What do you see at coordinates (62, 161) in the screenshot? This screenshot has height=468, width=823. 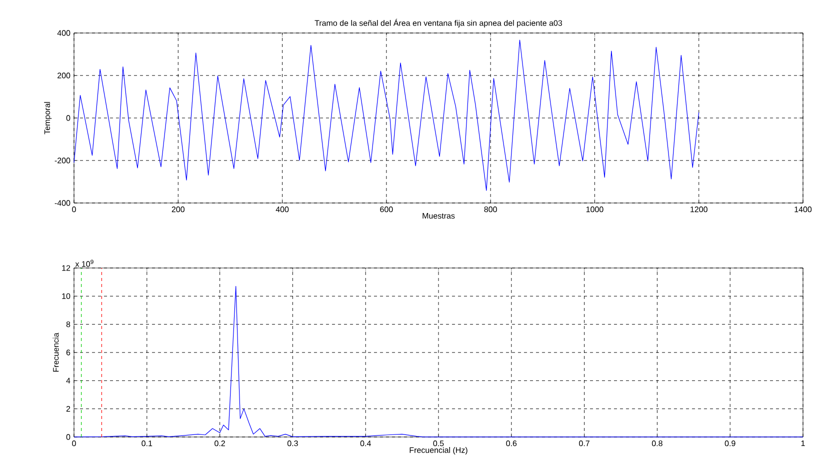 I see `y-tick-label: -200` at bounding box center [62, 161].